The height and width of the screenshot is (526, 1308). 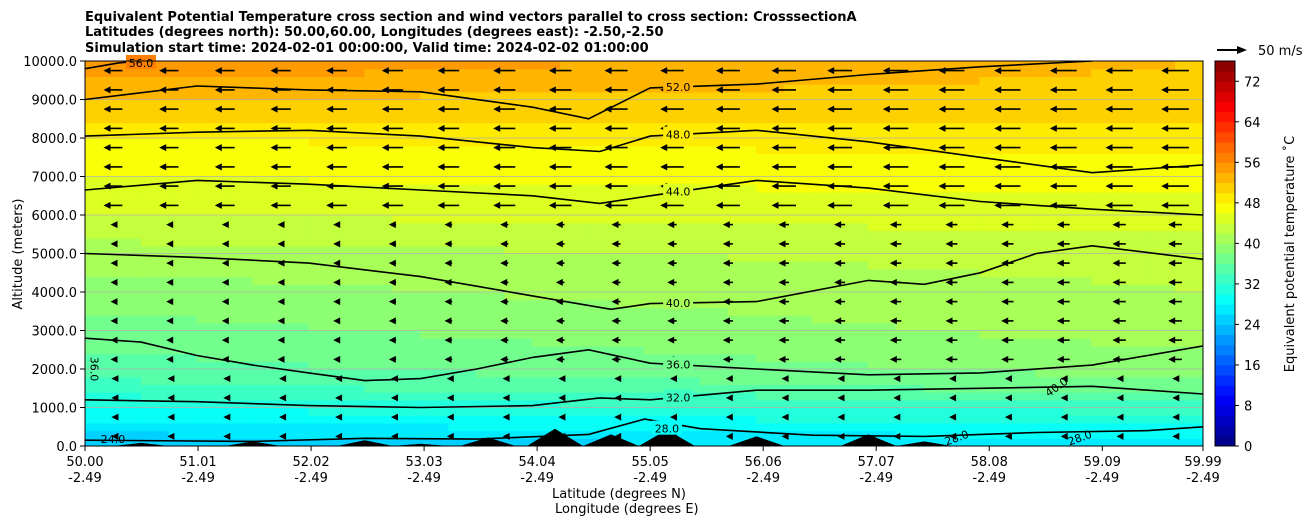 What do you see at coordinates (310, 462) in the screenshot?
I see `x-tick-label: 52.02` at bounding box center [310, 462].